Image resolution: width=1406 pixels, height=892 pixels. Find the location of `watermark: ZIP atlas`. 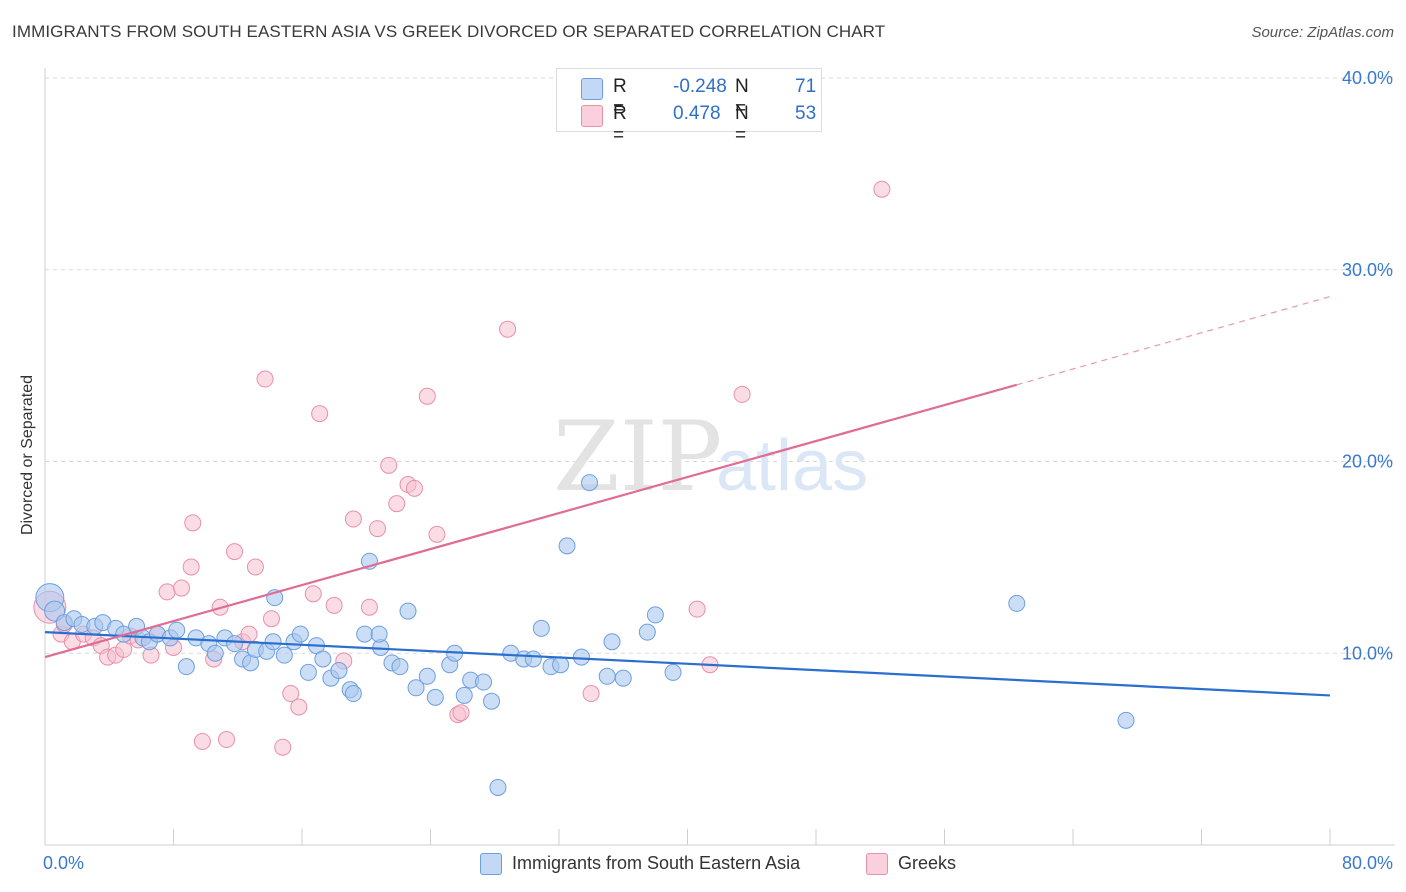

watermark: ZIP atlas is located at coordinates (710, 457).